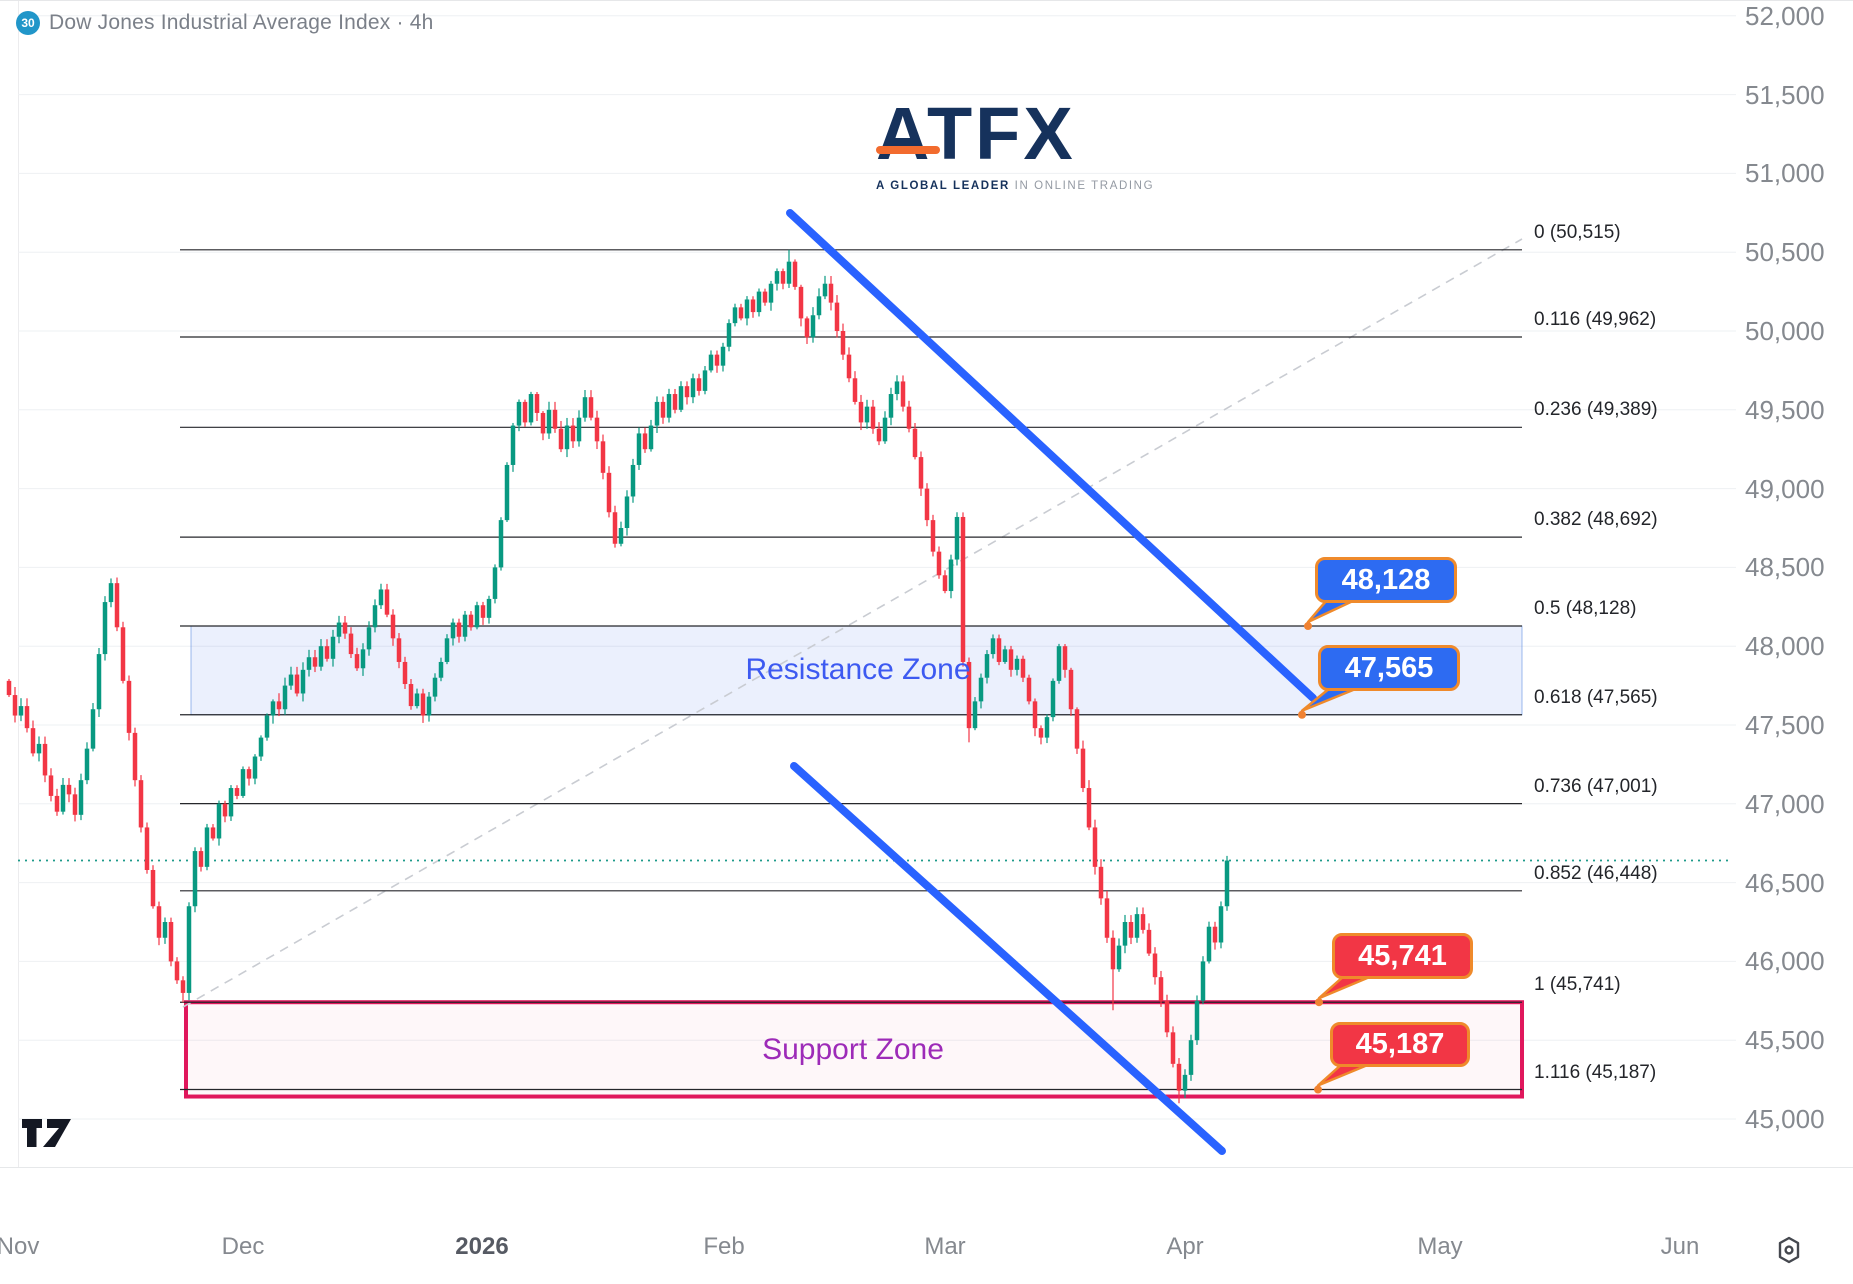 Image resolution: width=1853 pixels, height=1284 pixels. I want to click on price-axis-label: 45,500, so click(1785, 1040).